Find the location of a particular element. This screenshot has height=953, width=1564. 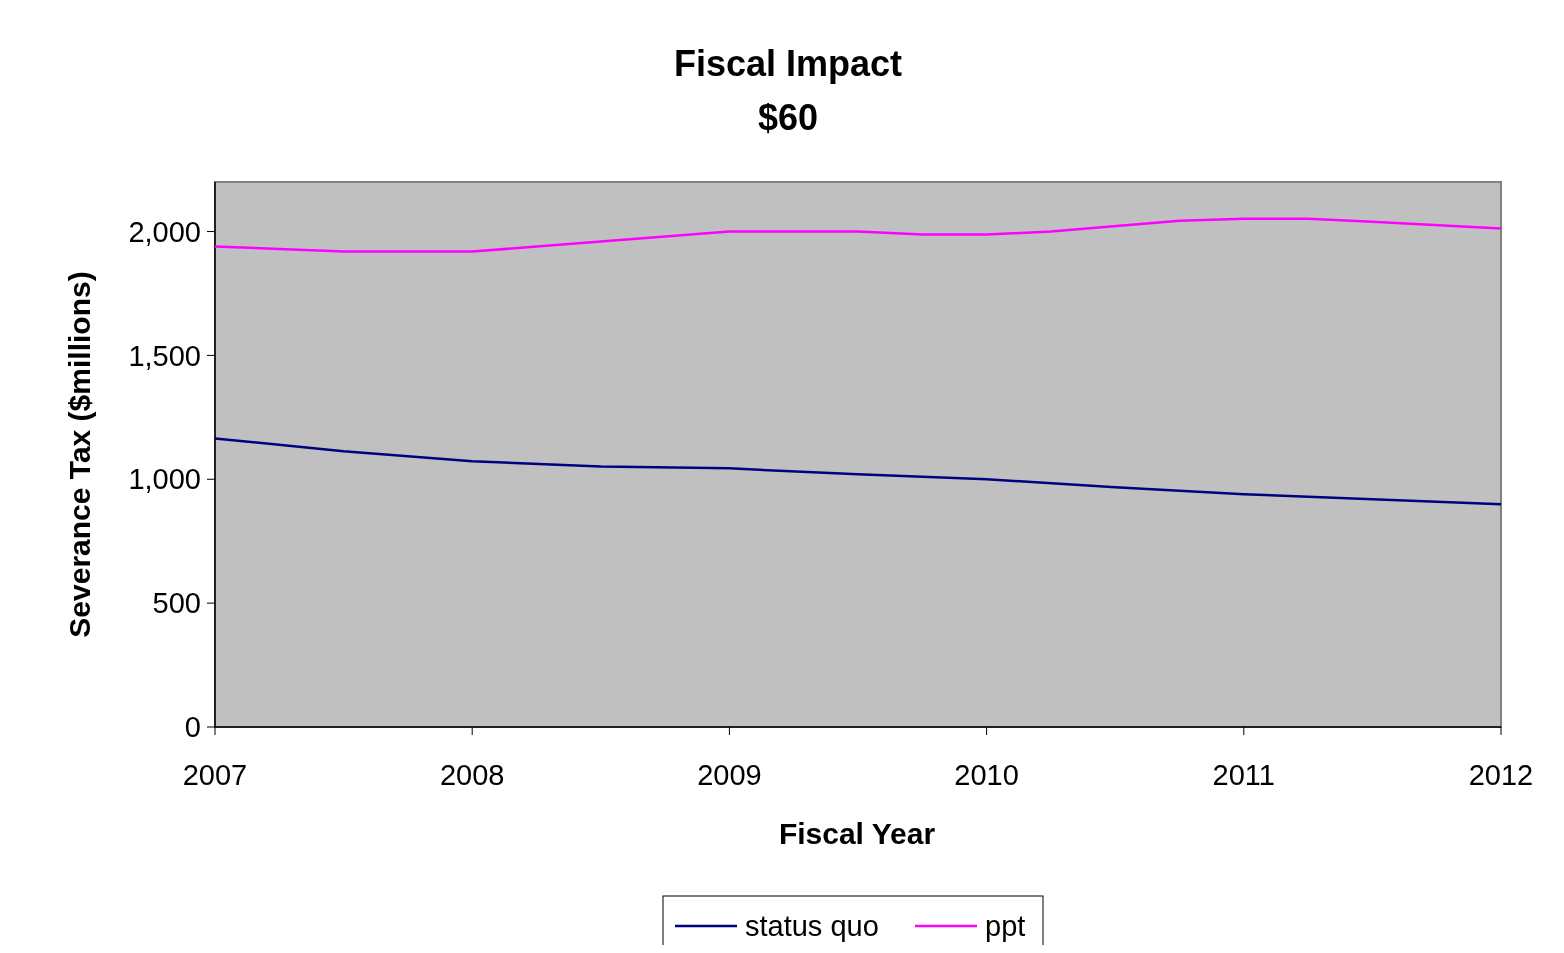

x-tick-label: 2009 is located at coordinates (729, 775).